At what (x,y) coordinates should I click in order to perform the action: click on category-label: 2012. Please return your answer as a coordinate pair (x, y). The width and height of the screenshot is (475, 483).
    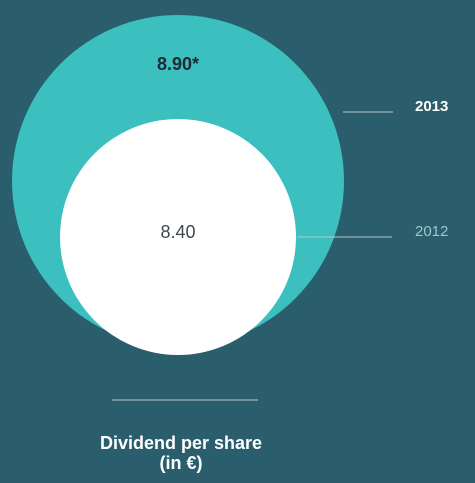
    Looking at the image, I should click on (431, 231).